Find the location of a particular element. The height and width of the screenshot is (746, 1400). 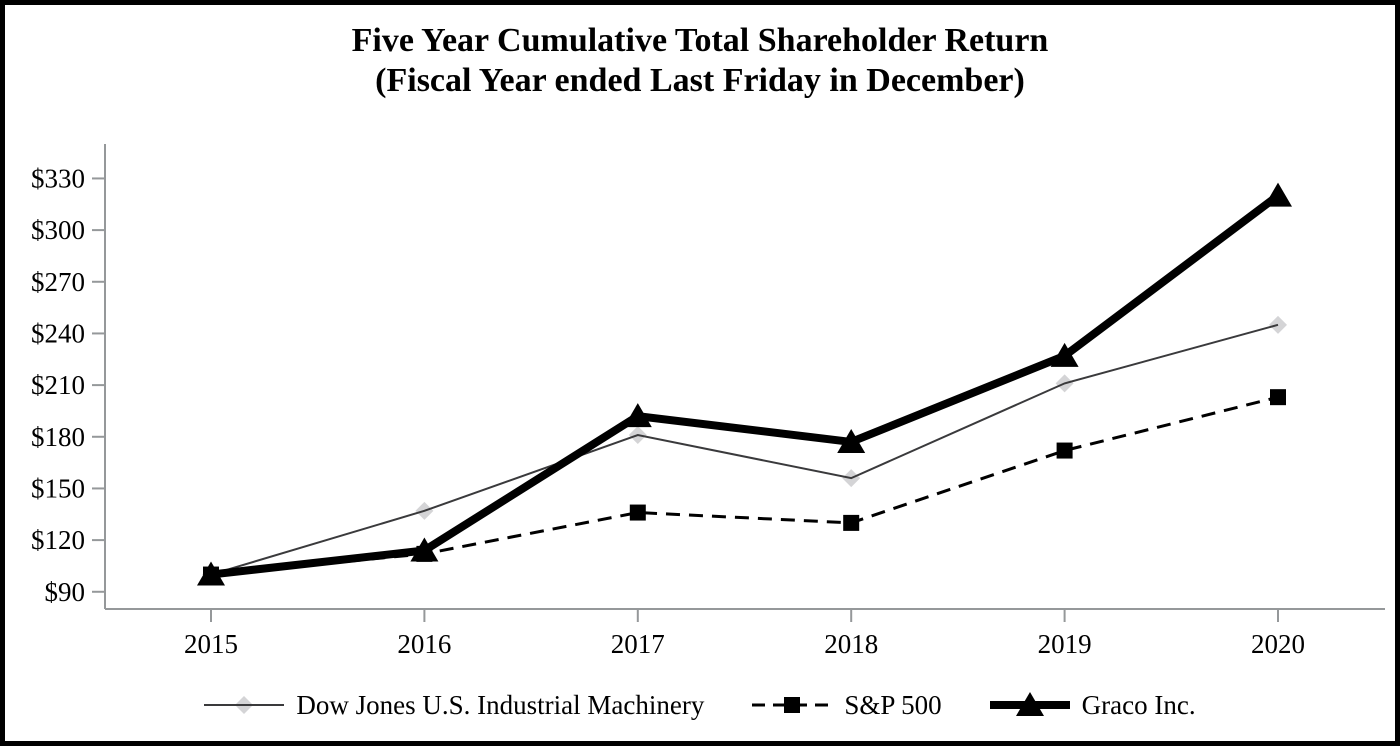

legend-item-dow-jones-us-industrial-machinery: Dow Jones U.S. Industrial Machinery is located at coordinates (454, 705).